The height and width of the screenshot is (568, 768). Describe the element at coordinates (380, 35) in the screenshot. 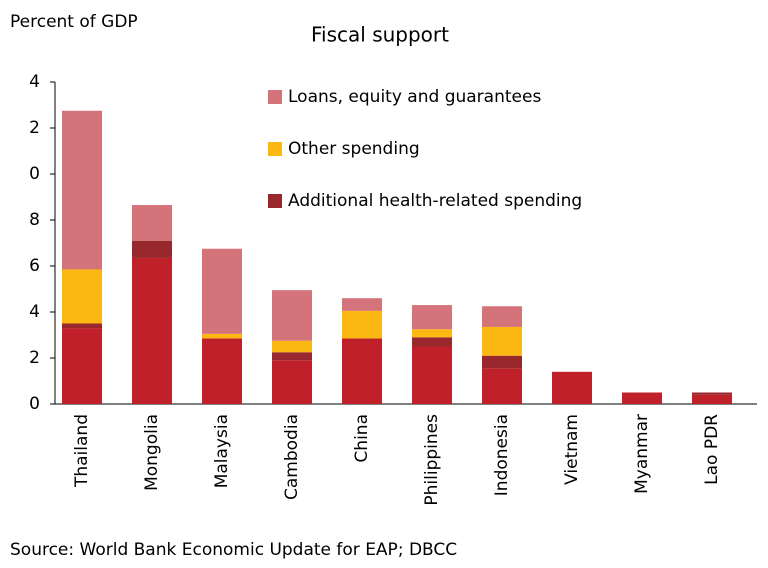

I see `chart-title: Fiscal support` at that location.